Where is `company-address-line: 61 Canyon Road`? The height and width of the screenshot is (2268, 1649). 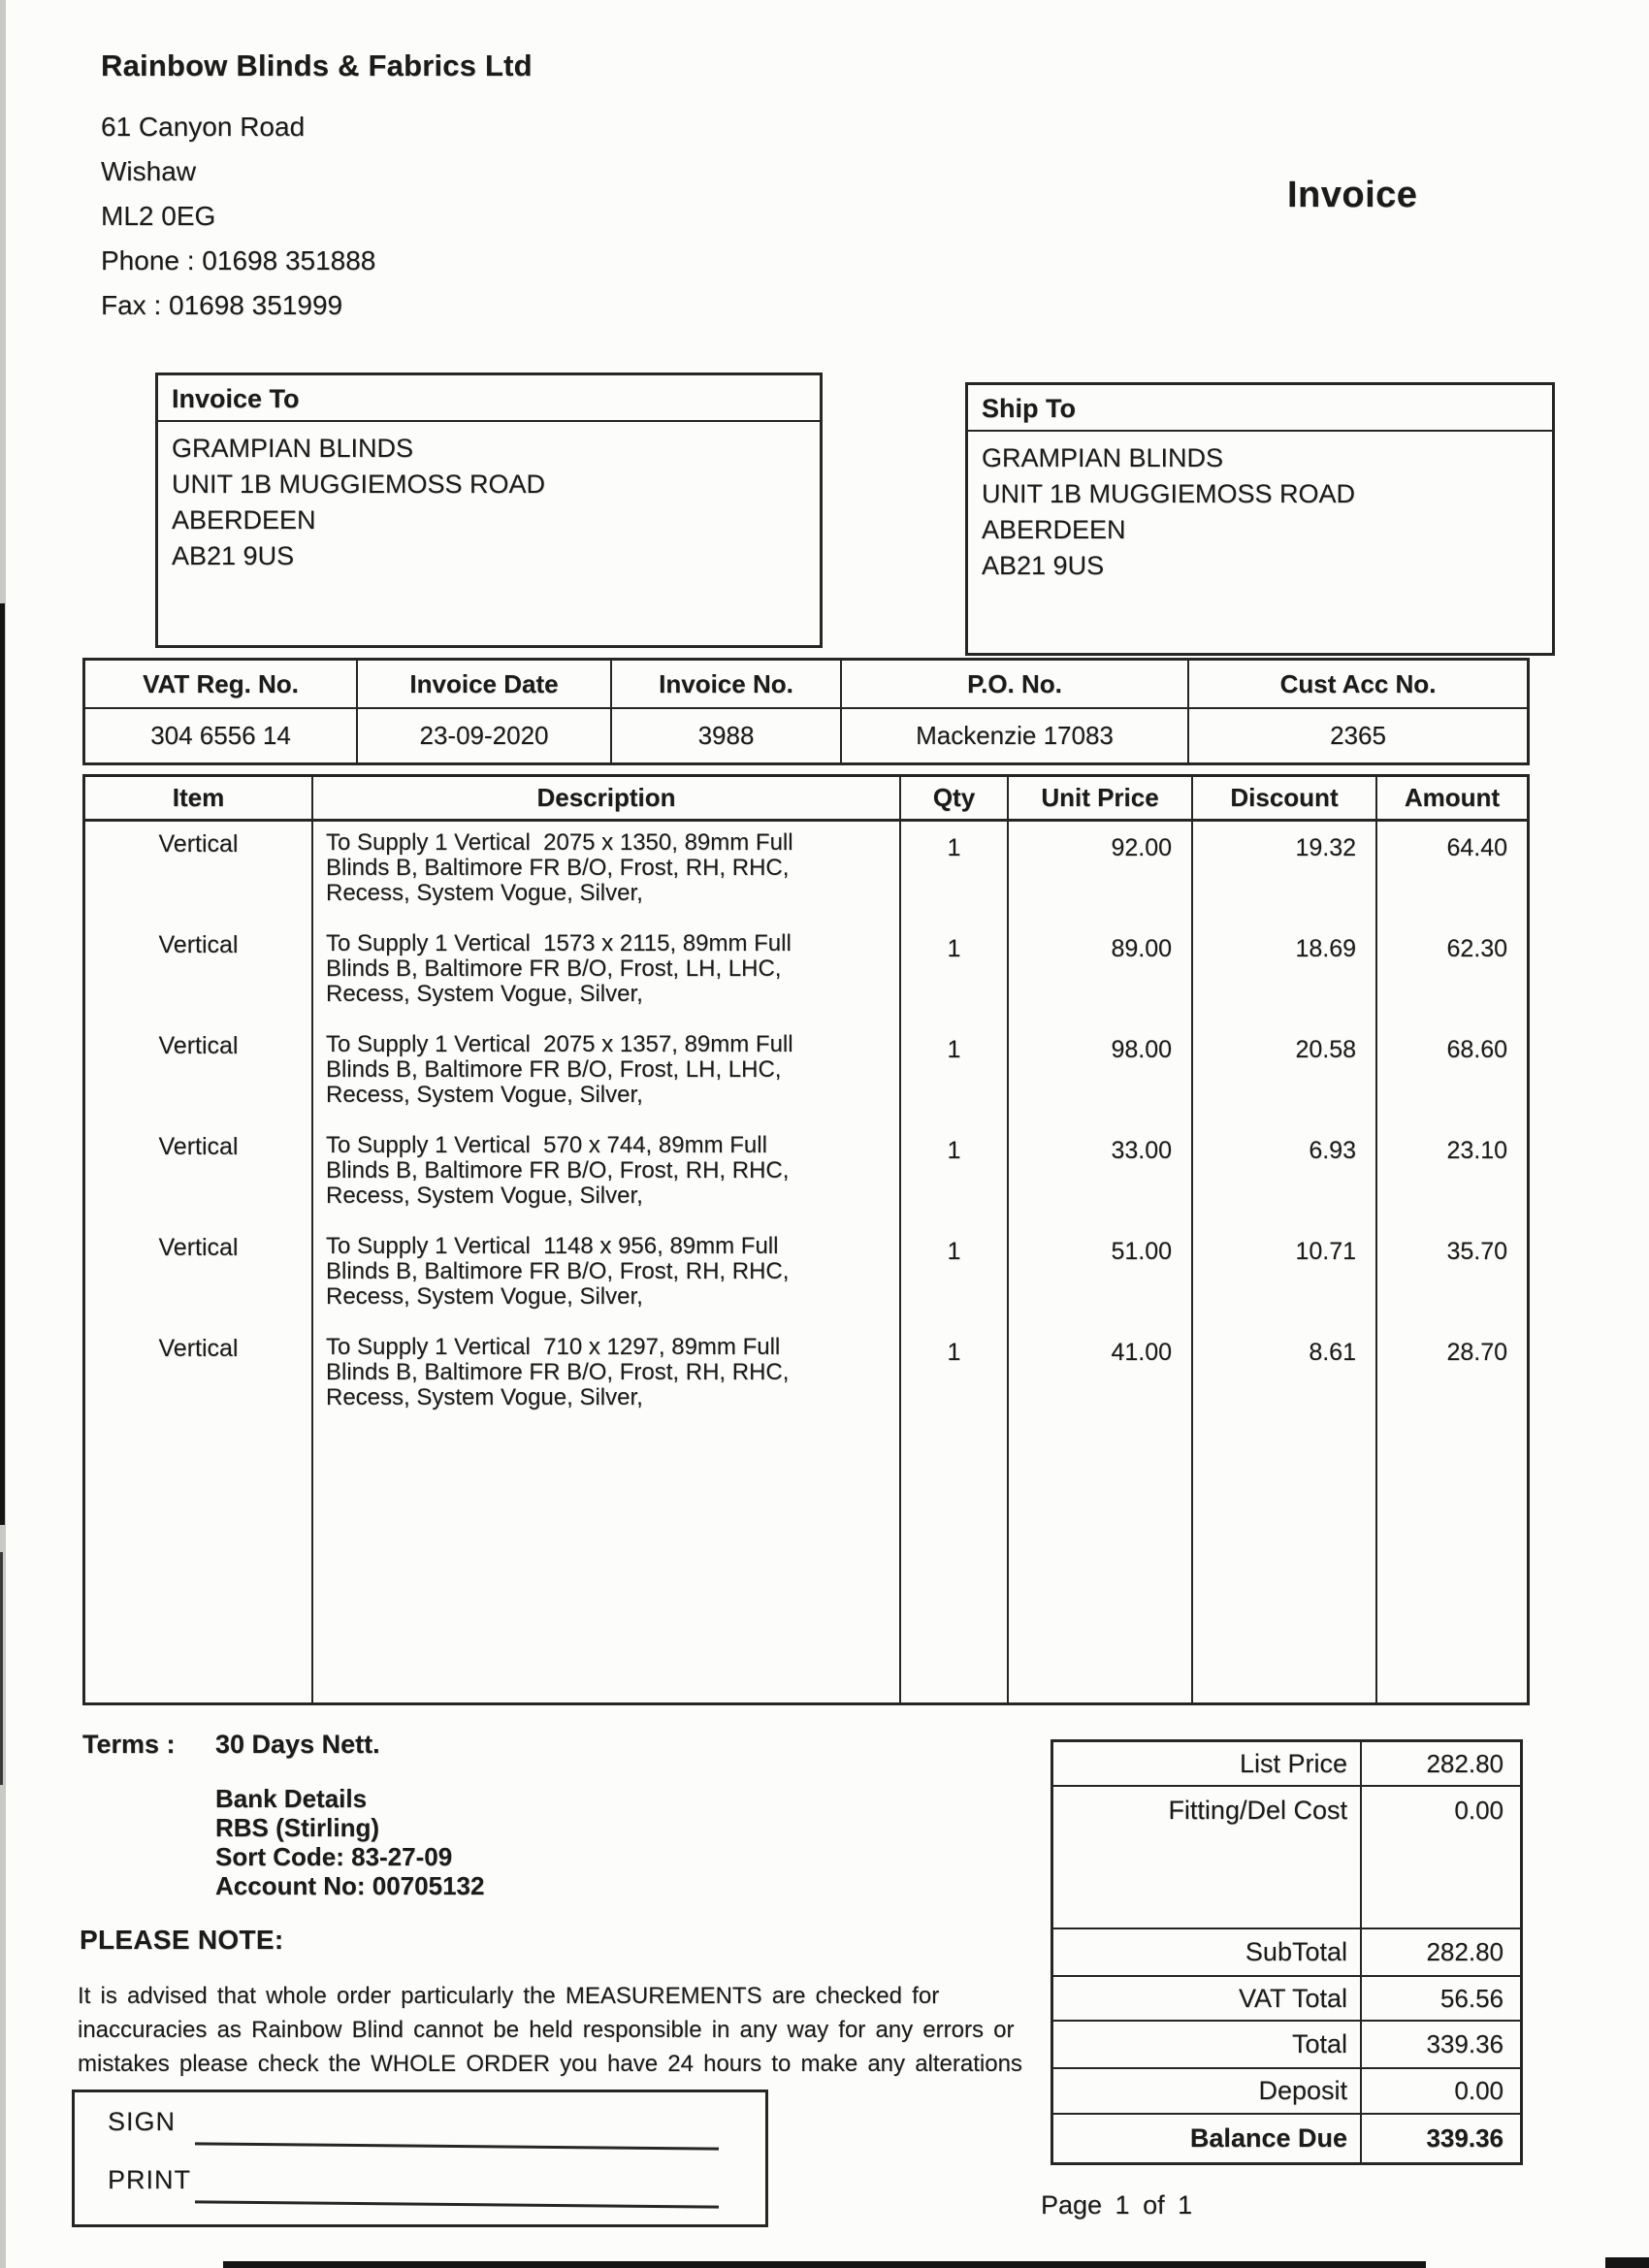 company-address-line: 61 Canyon Road is located at coordinates (203, 127).